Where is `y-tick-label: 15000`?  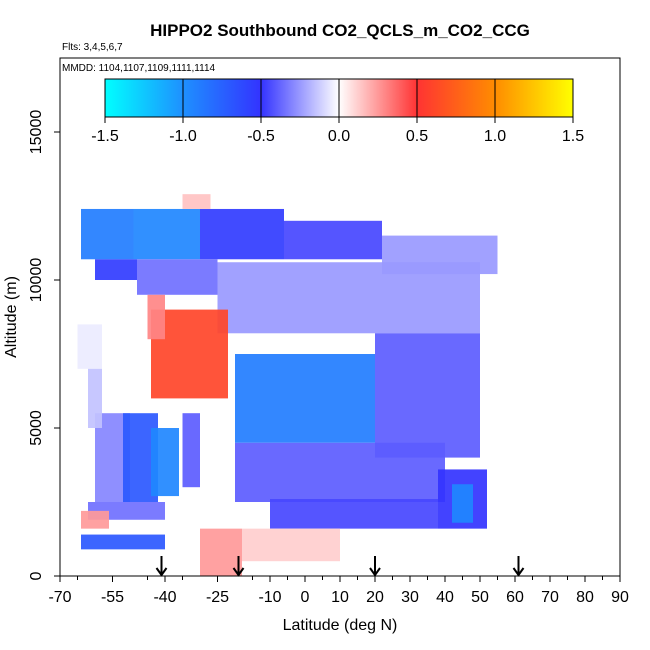
y-tick-label: 15000 is located at coordinates (36, 132).